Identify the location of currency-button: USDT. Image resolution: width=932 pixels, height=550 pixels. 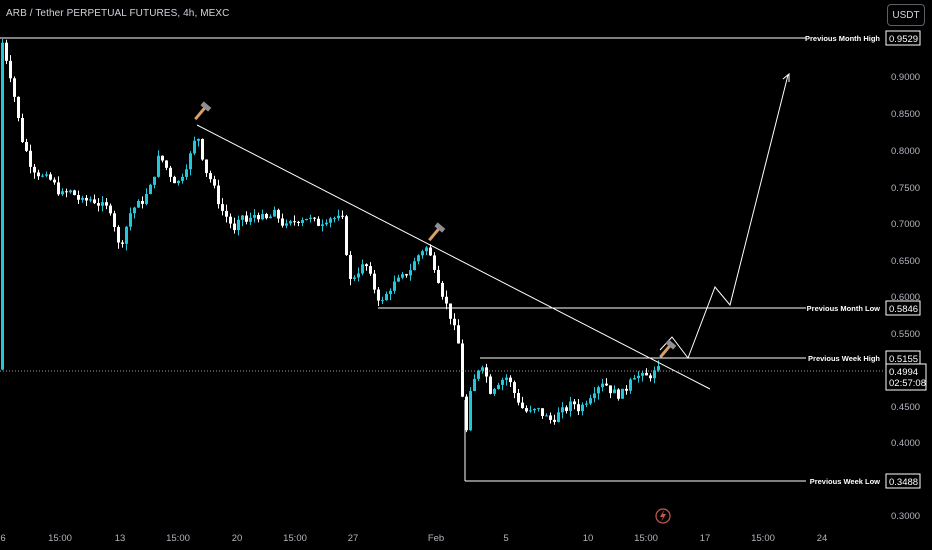
(906, 15).